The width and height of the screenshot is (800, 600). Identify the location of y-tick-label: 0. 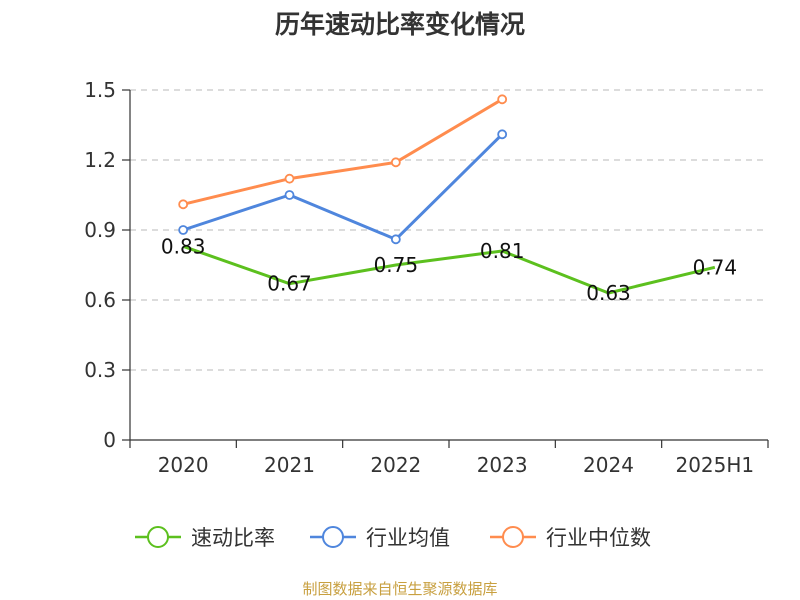
(109, 440).